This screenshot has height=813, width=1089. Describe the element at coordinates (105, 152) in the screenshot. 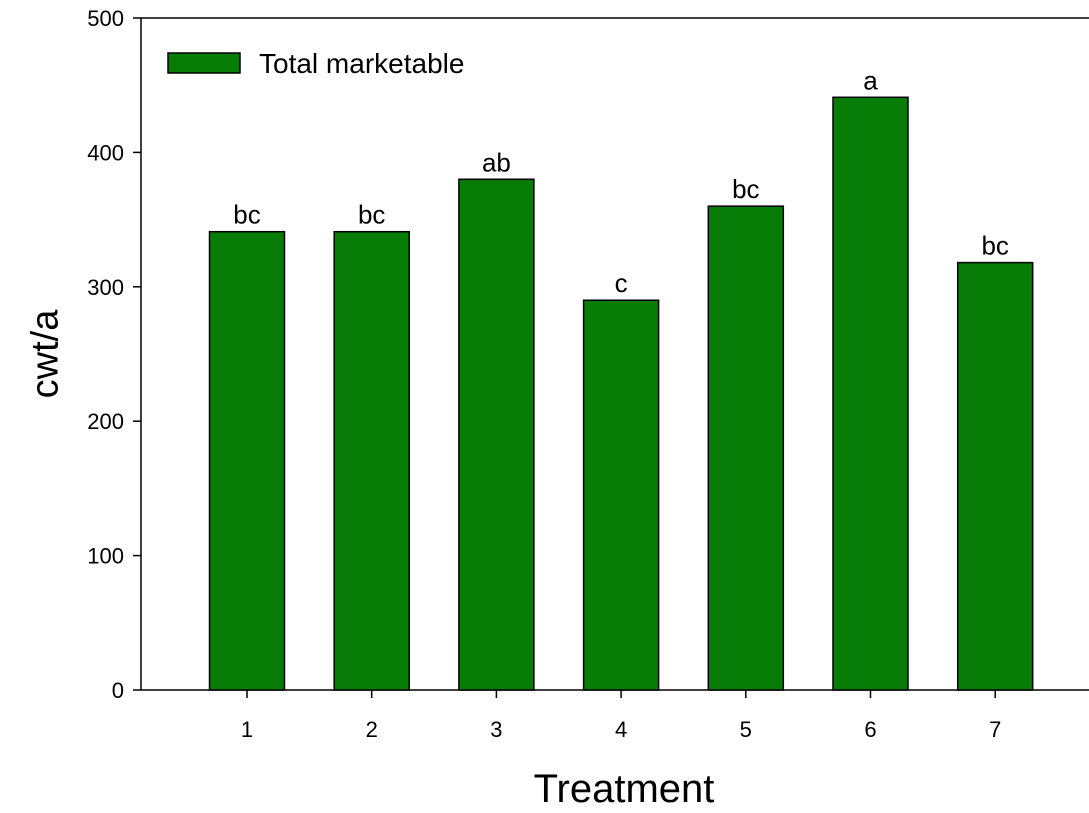

I see `y-tick-label: 400` at that location.